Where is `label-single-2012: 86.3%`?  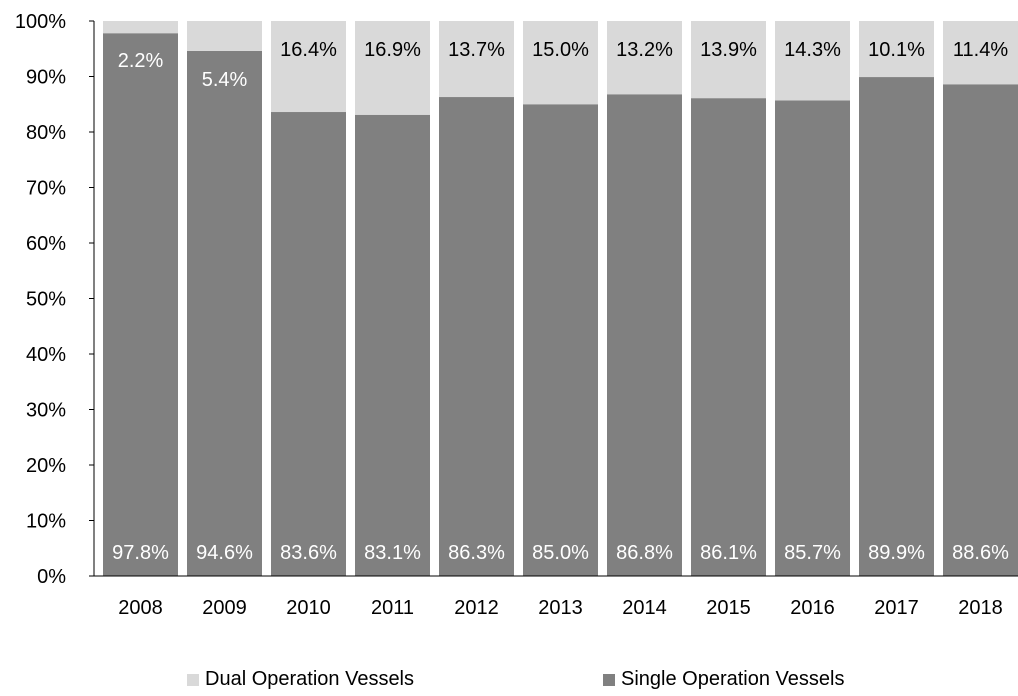
label-single-2012: 86.3% is located at coordinates (476, 553).